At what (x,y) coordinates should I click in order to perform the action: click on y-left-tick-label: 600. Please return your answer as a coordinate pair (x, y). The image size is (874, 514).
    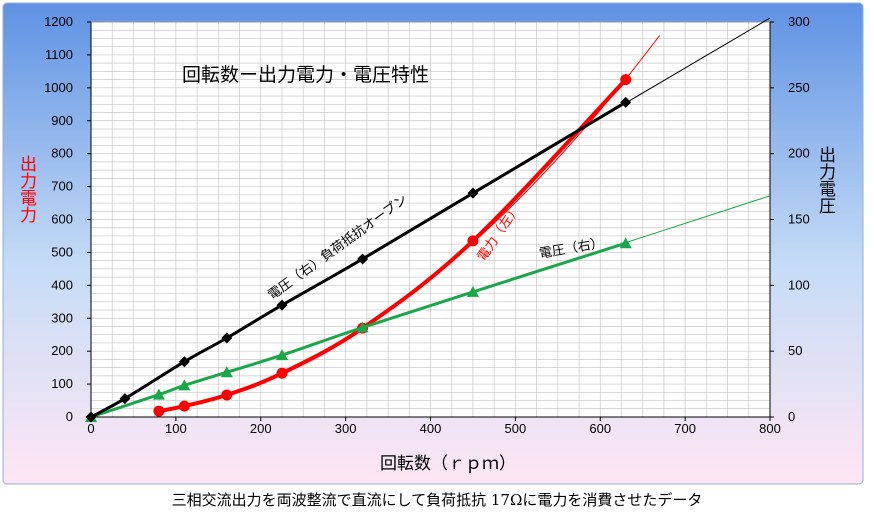
    Looking at the image, I should click on (62, 219).